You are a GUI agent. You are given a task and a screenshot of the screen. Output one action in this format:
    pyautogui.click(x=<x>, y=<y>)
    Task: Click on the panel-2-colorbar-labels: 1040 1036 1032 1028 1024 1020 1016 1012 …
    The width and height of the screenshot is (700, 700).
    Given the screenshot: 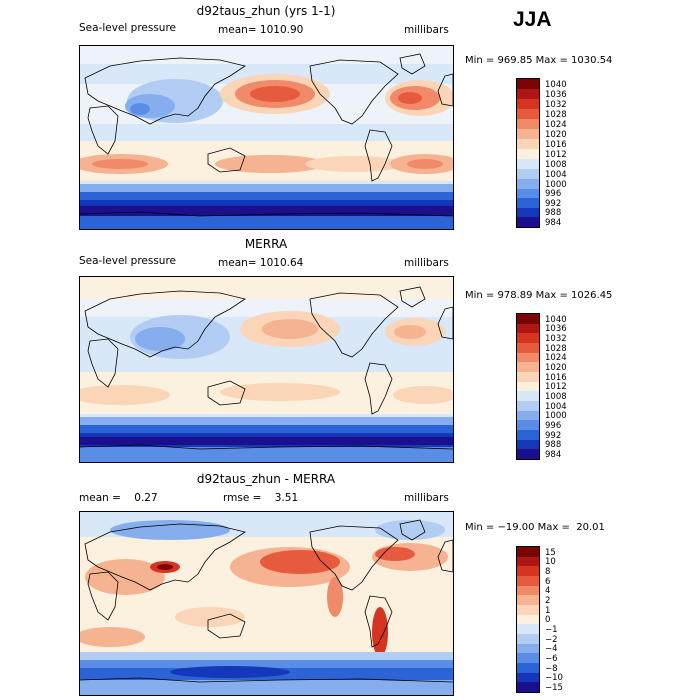 What is the action you would take?
    pyautogui.click(x=565, y=386)
    